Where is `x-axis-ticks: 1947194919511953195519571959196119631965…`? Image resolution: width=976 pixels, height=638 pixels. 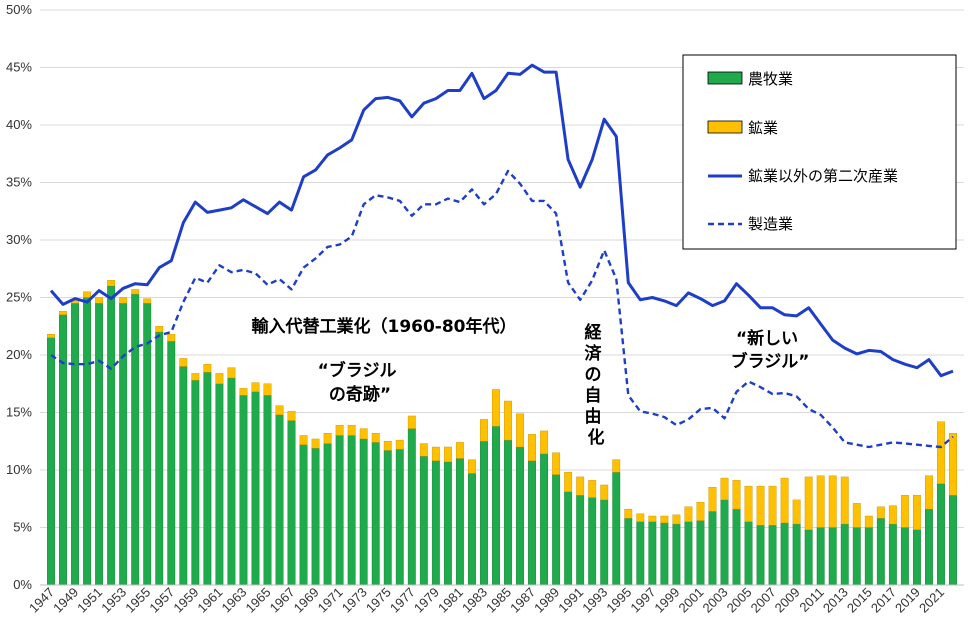 x-axis-ticks: 1947194919511953195519571959196119631965… is located at coordinates (486, 599).